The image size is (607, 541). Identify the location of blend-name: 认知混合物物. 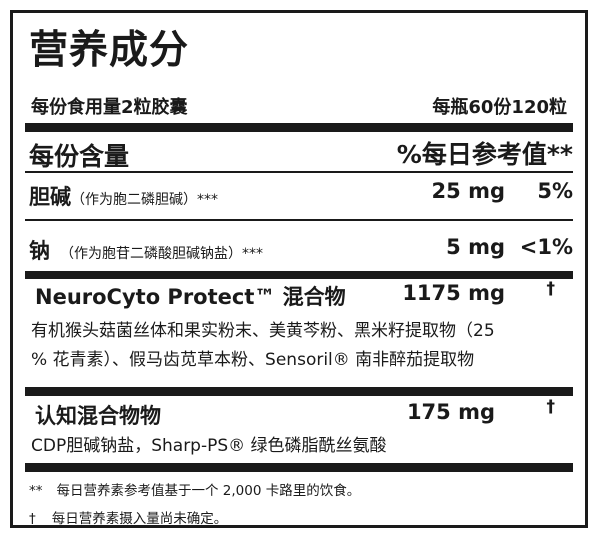
(98, 416).